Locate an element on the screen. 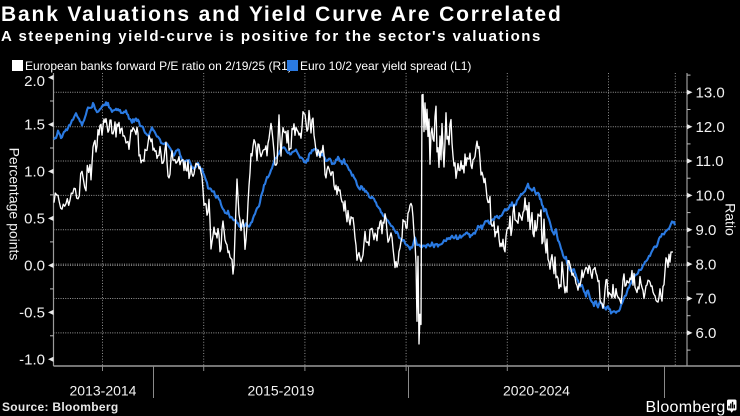 The height and width of the screenshot is (416, 740). svg-text: 10.0 is located at coordinates (710, 196).